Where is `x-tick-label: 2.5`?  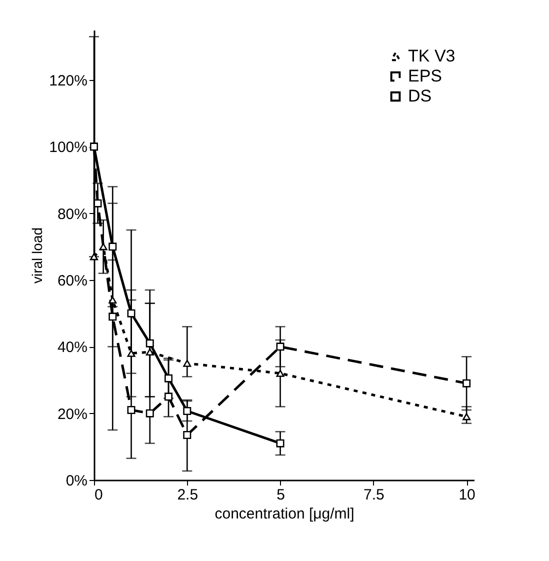 x-tick-label: 2.5 is located at coordinates (187, 495).